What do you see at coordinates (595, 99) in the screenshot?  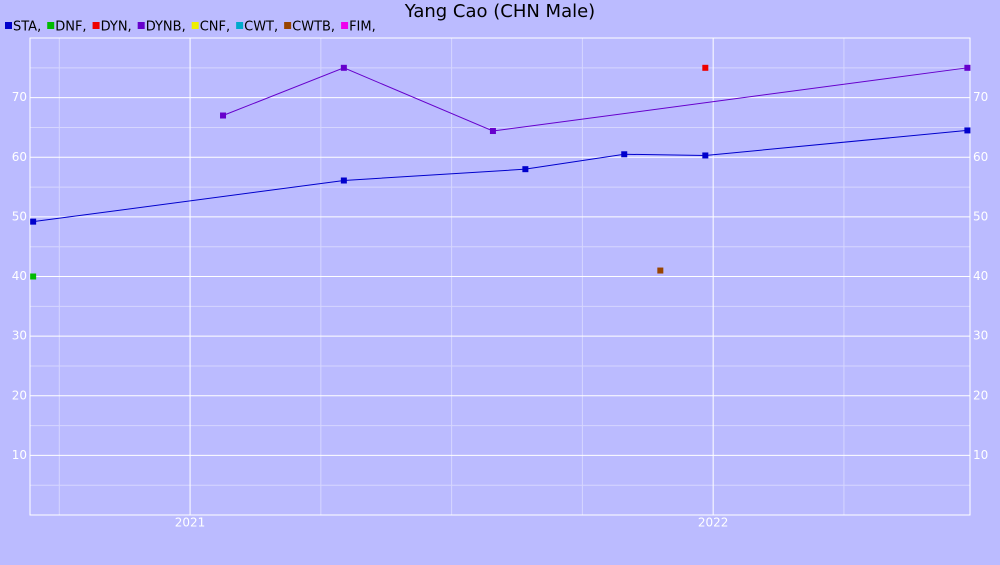 I see `series-line` at bounding box center [595, 99].